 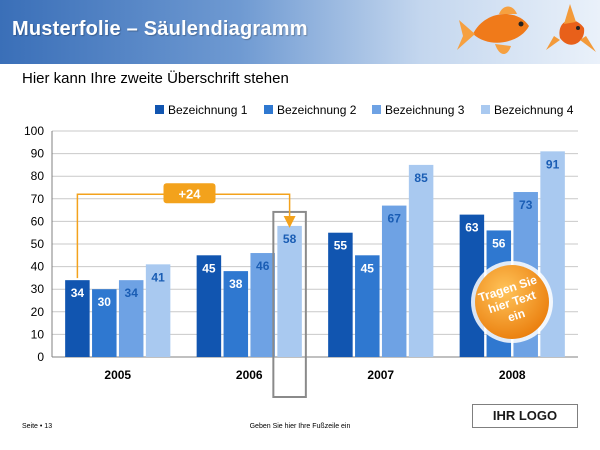 I want to click on data-label: 41, so click(x=158, y=277).